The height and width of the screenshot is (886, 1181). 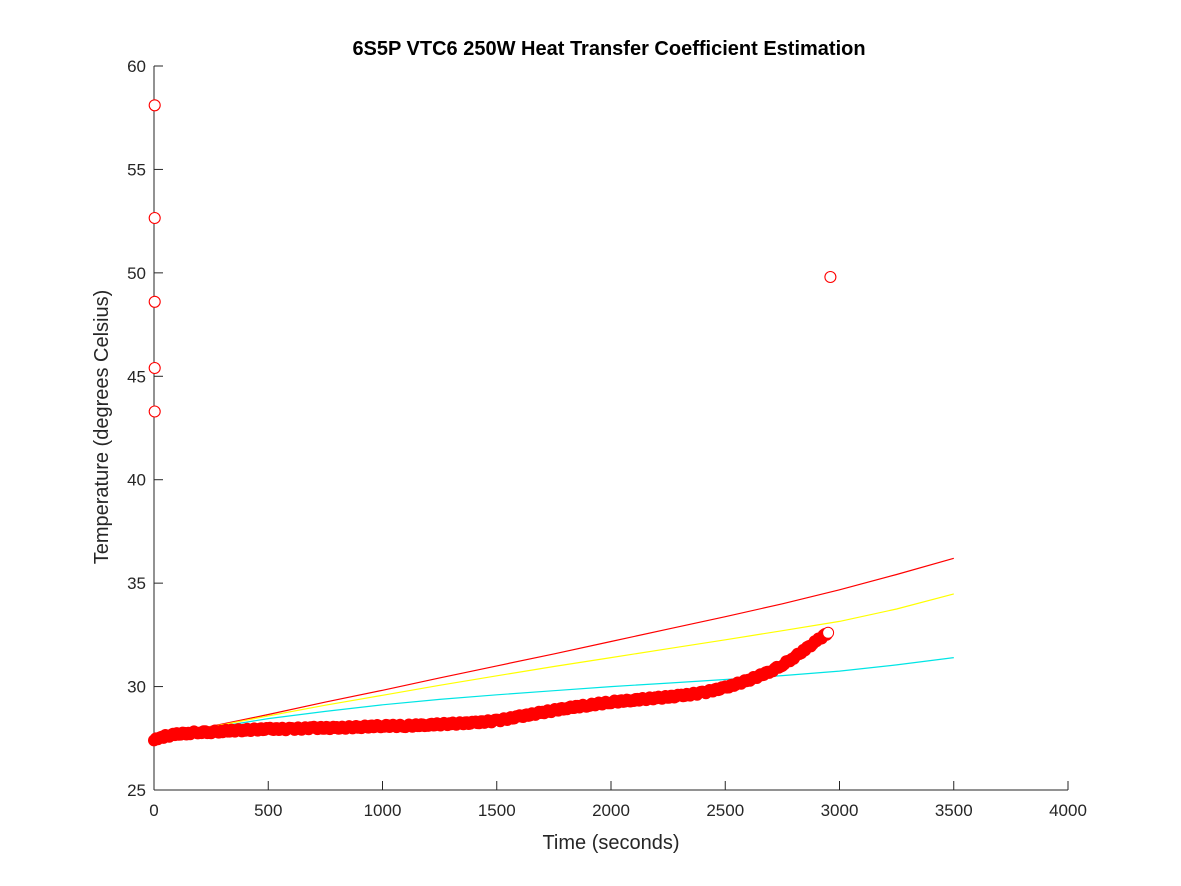 I want to click on y-tick-label: 50, so click(x=136, y=273).